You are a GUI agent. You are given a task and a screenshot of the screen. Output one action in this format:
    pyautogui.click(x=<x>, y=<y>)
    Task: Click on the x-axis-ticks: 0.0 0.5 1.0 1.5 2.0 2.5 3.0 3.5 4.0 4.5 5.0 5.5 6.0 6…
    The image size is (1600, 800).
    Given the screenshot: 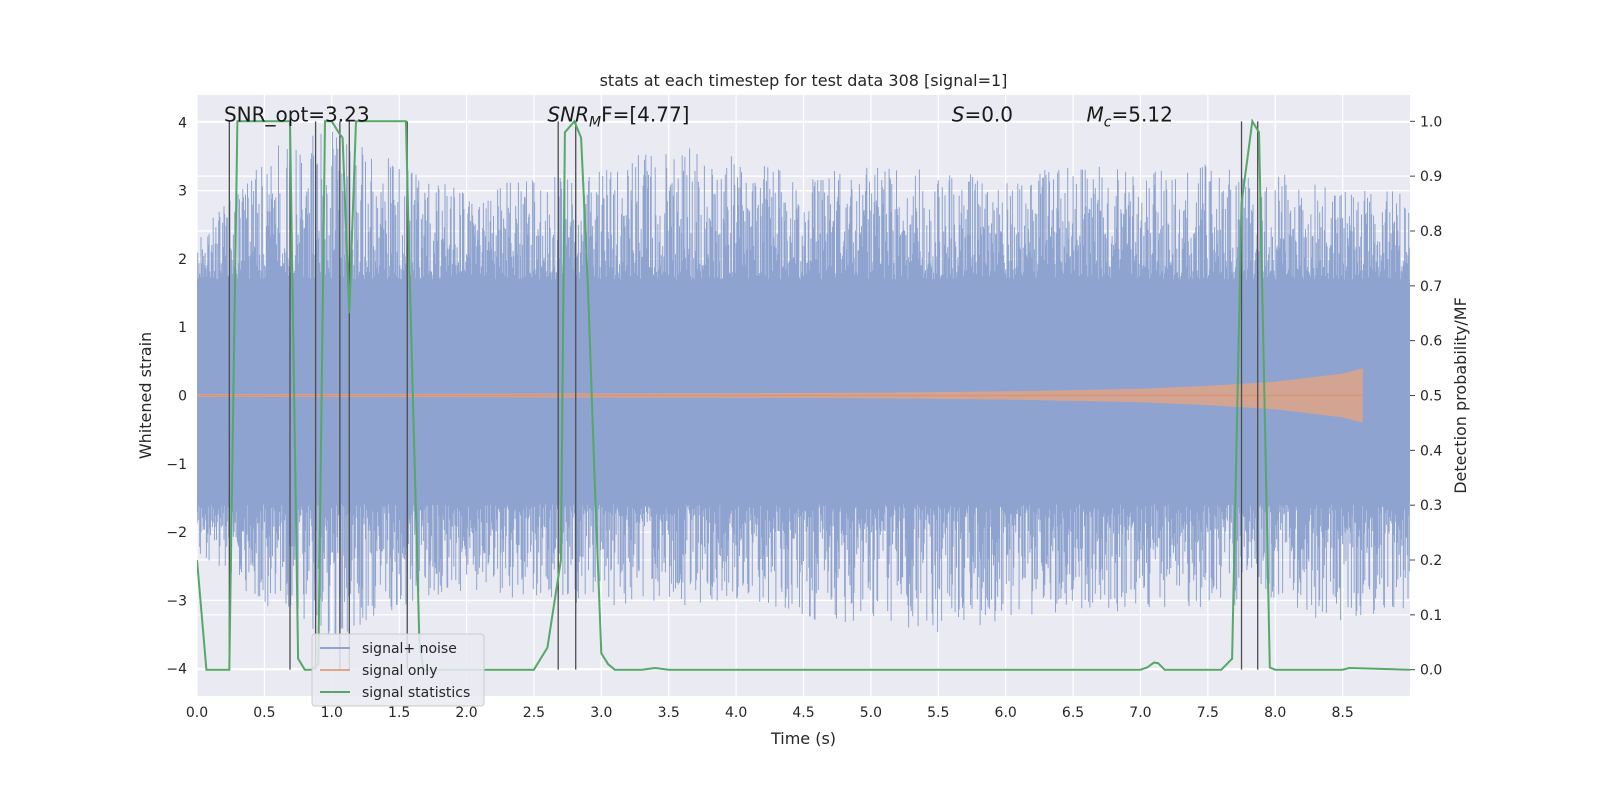 What is the action you would take?
    pyautogui.click(x=770, y=713)
    